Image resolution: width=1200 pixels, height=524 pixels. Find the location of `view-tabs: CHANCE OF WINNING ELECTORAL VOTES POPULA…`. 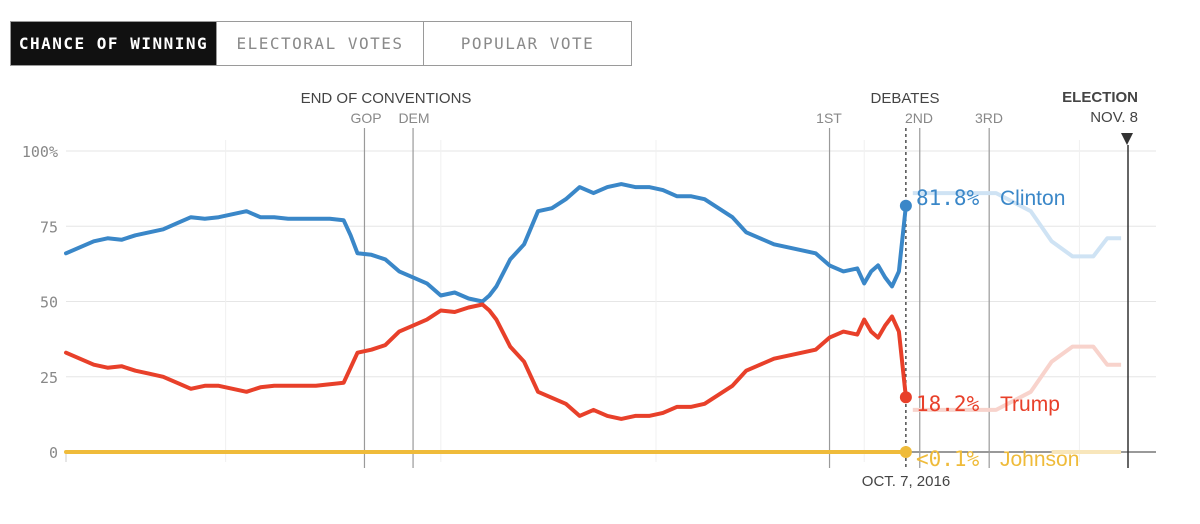

view-tabs: CHANCE OF WINNING ELECTORAL VOTES POPULA… is located at coordinates (321, 43).